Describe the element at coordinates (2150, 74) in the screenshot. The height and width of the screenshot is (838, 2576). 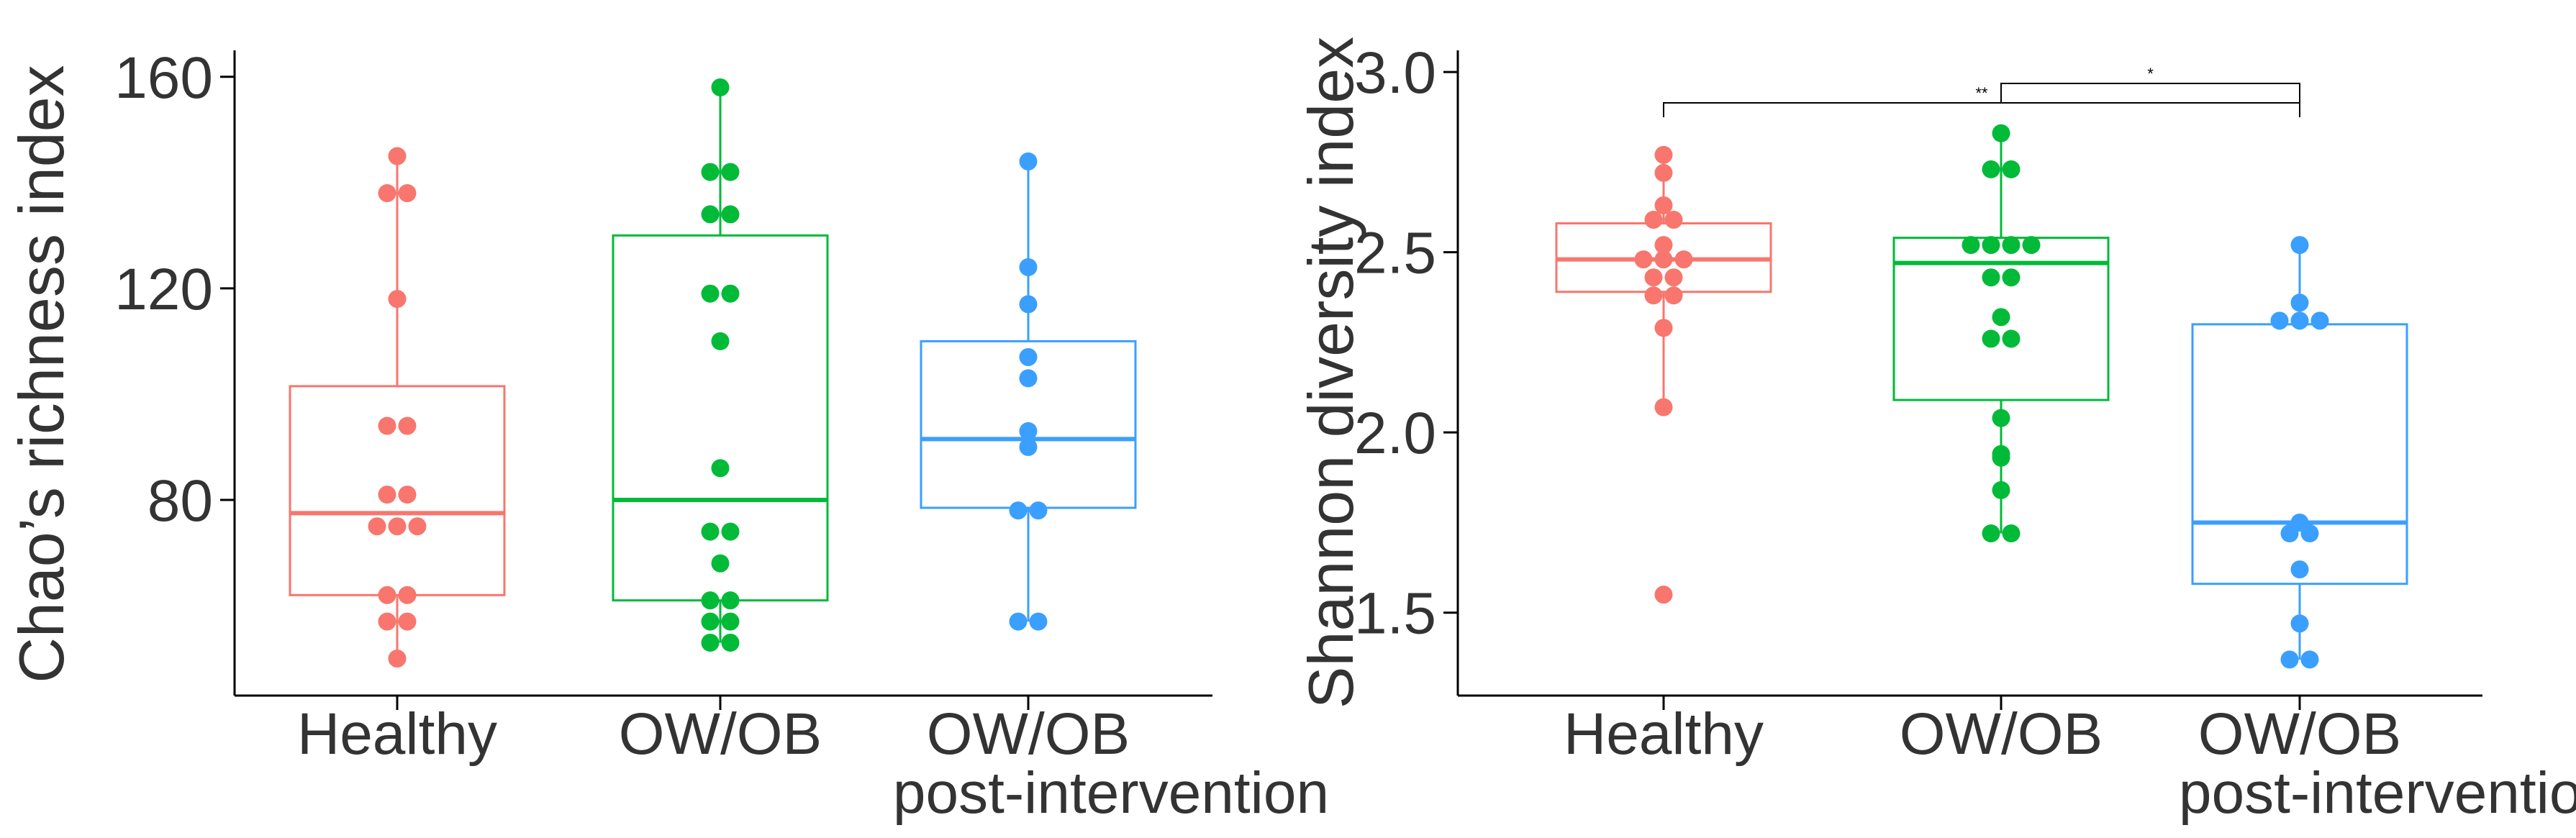
I see `significance-label: *` at that location.